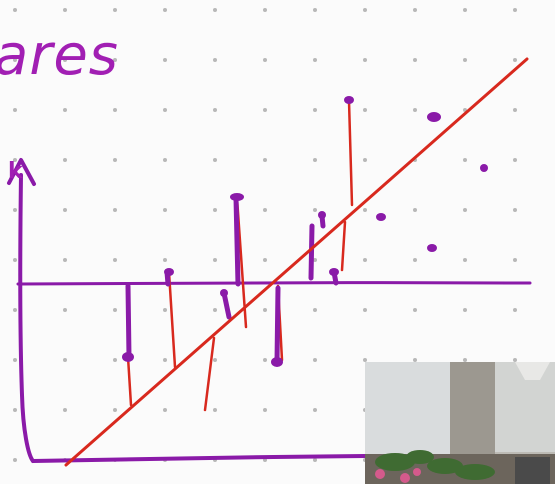  What do you see at coordinates (398, 475) in the screenshot?
I see `flowers` at bounding box center [398, 475].